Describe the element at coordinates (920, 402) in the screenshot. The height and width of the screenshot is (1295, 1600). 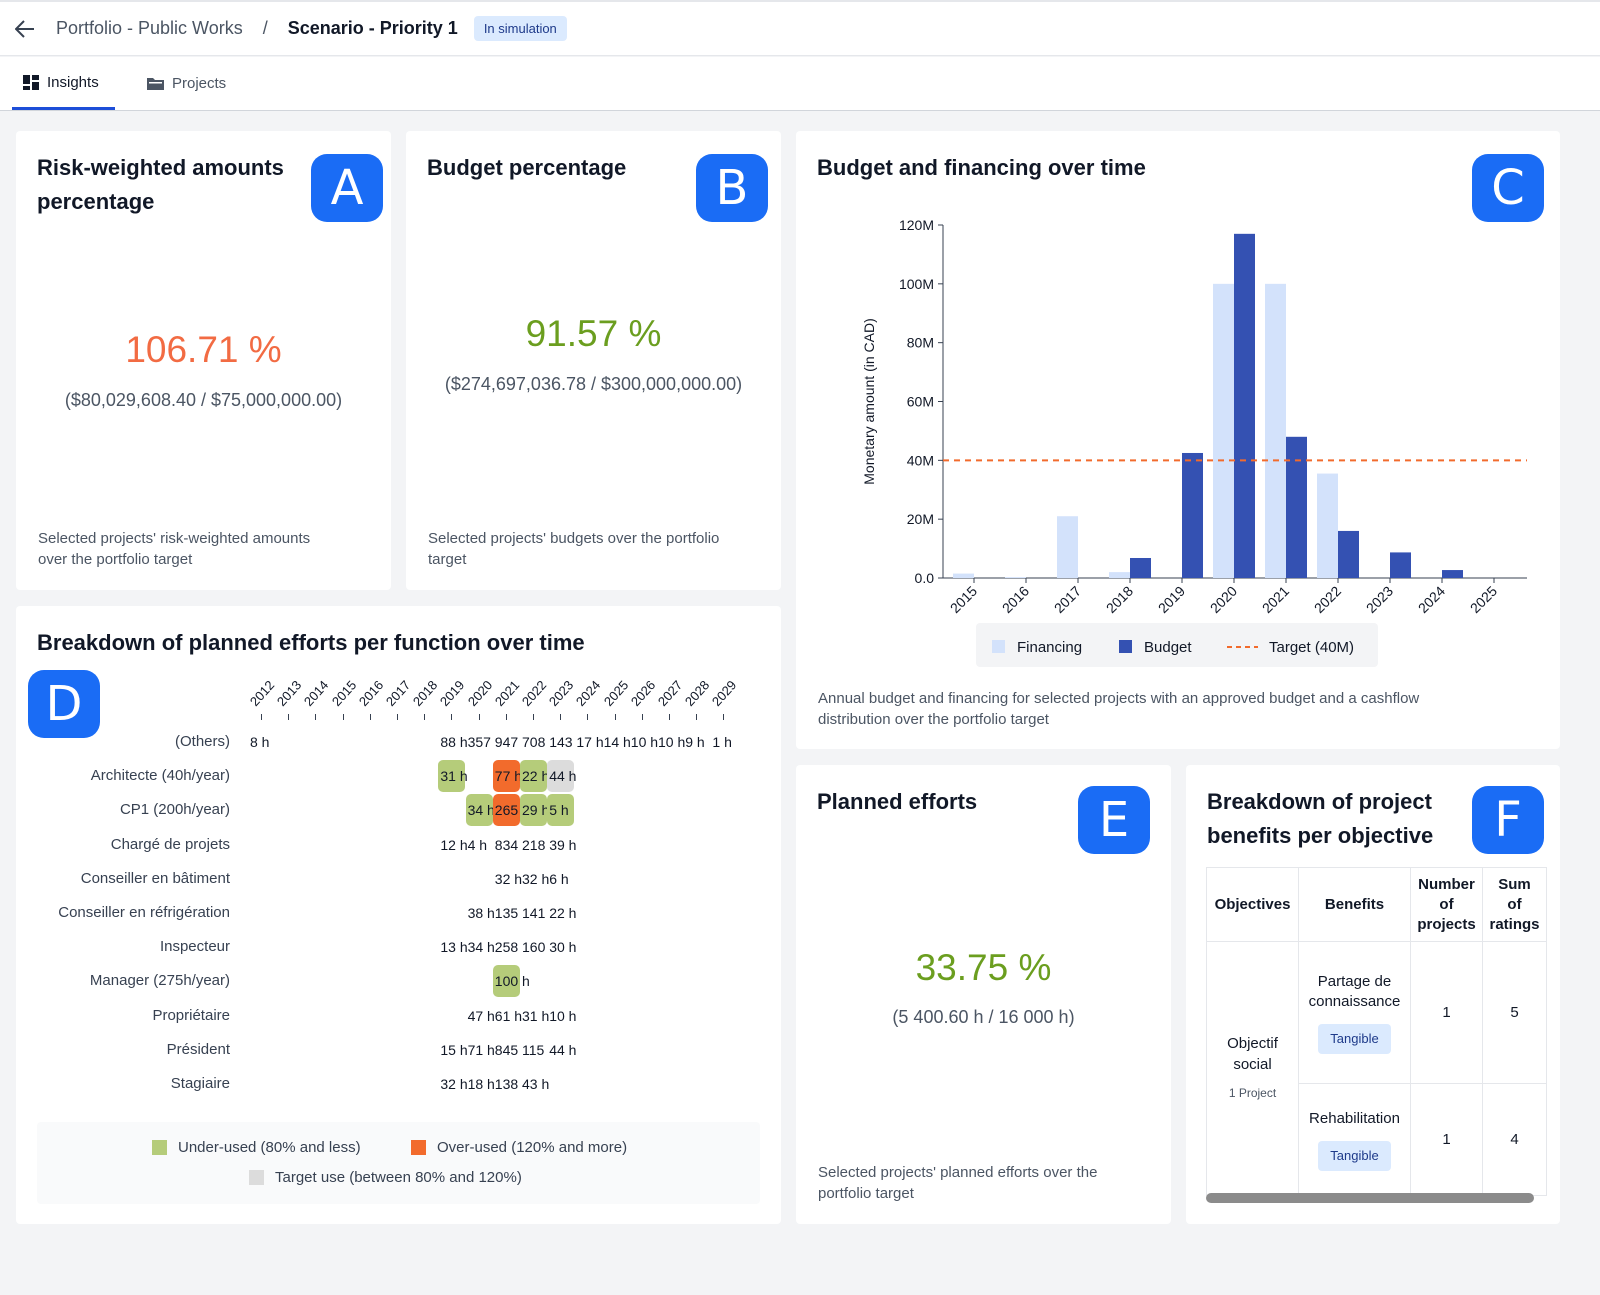
I see `y-tick-label: 60M` at that location.